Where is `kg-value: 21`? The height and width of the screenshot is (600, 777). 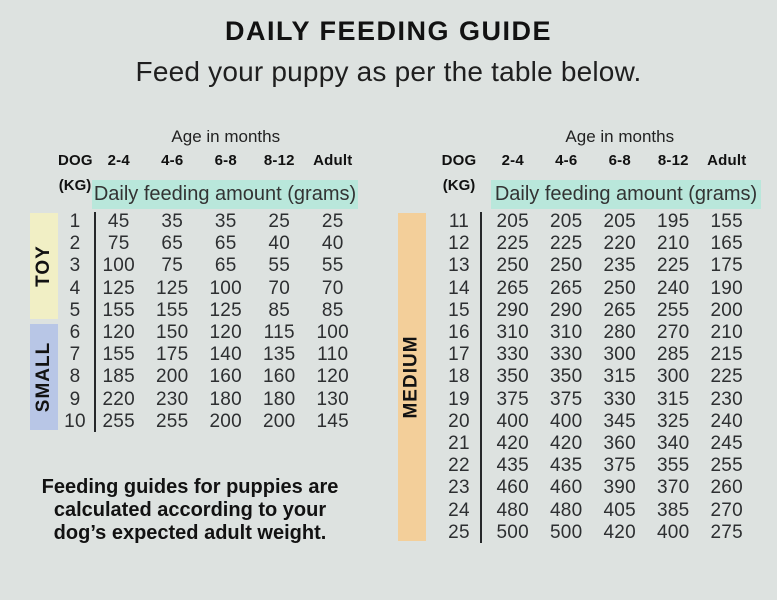 kg-value: 21 is located at coordinates (459, 443).